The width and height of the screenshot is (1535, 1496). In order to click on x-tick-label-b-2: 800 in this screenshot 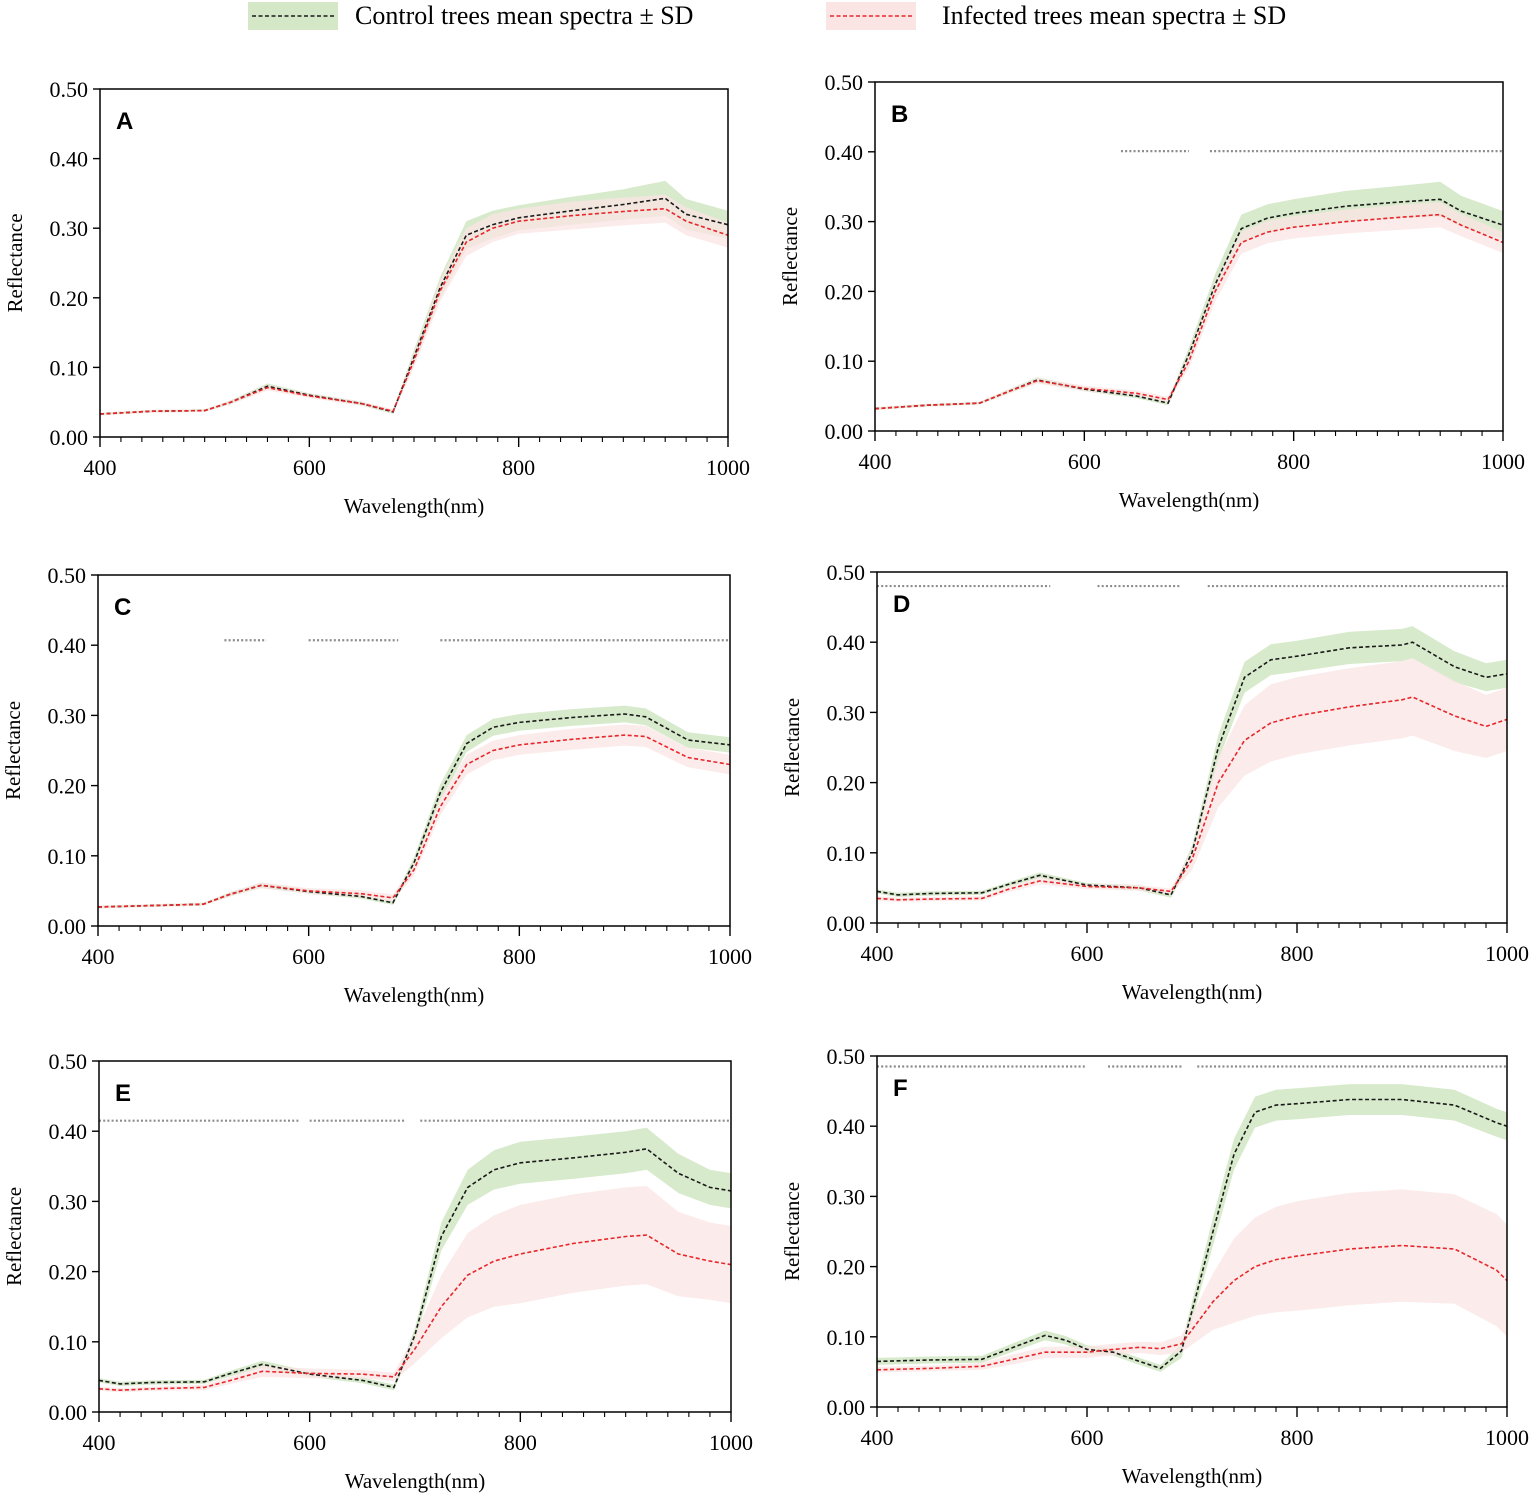, I will do `click(1293, 461)`.